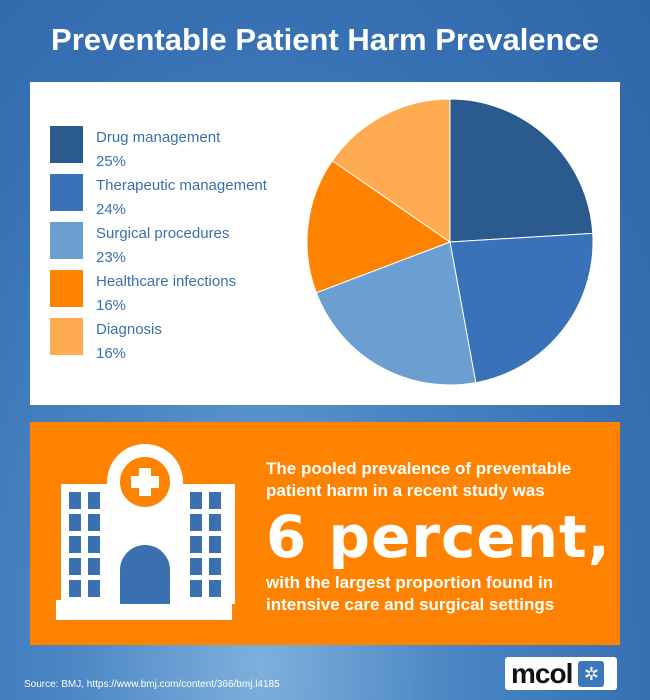 This screenshot has width=650, height=700. I want to click on info-line: The pooled prevalence of preventable, so click(419, 468).